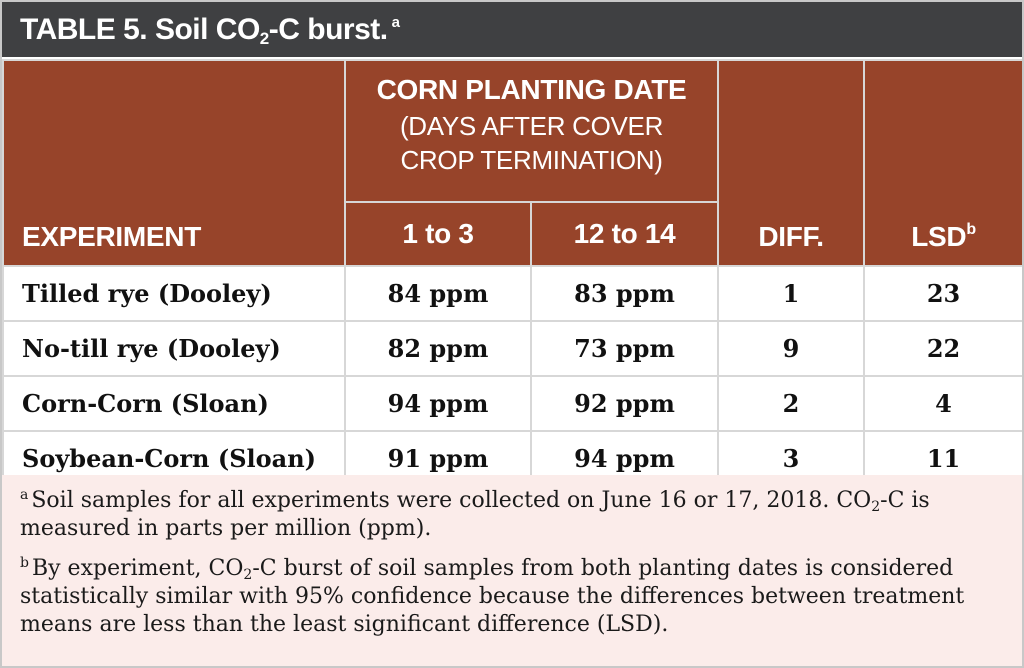 Image resolution: width=1024 pixels, height=668 pixels. What do you see at coordinates (791, 348) in the screenshot?
I see `cell-diff: 9` at bounding box center [791, 348].